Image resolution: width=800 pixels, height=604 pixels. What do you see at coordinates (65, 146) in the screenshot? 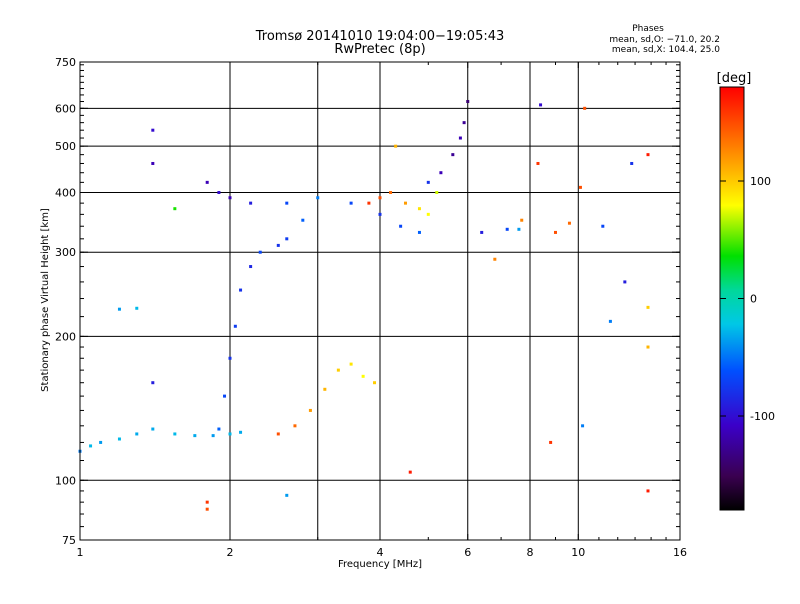
I see `y-tick-label: 500` at bounding box center [65, 146].